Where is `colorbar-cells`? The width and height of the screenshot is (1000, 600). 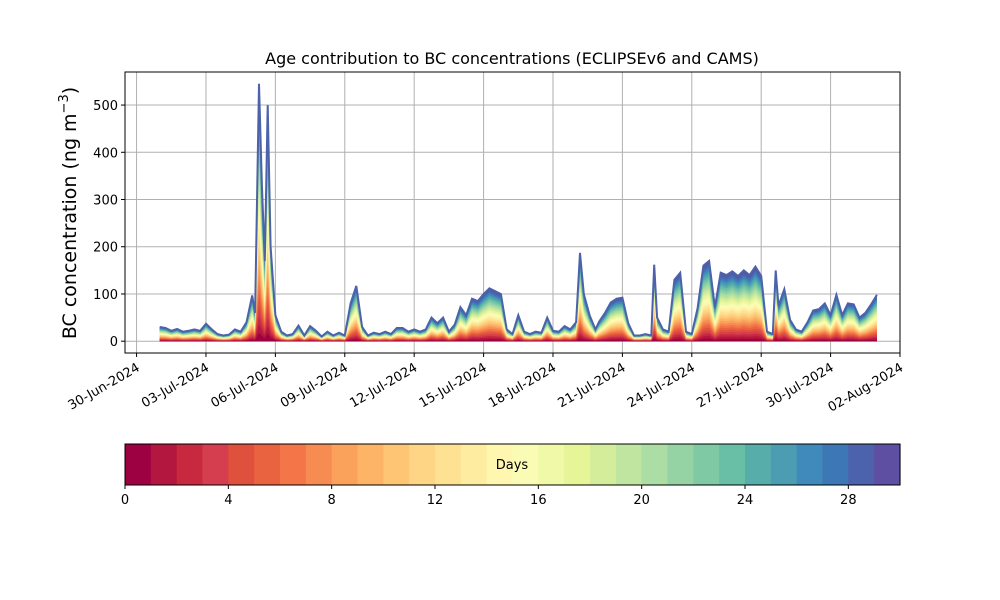
colorbar-cells is located at coordinates (513, 464).